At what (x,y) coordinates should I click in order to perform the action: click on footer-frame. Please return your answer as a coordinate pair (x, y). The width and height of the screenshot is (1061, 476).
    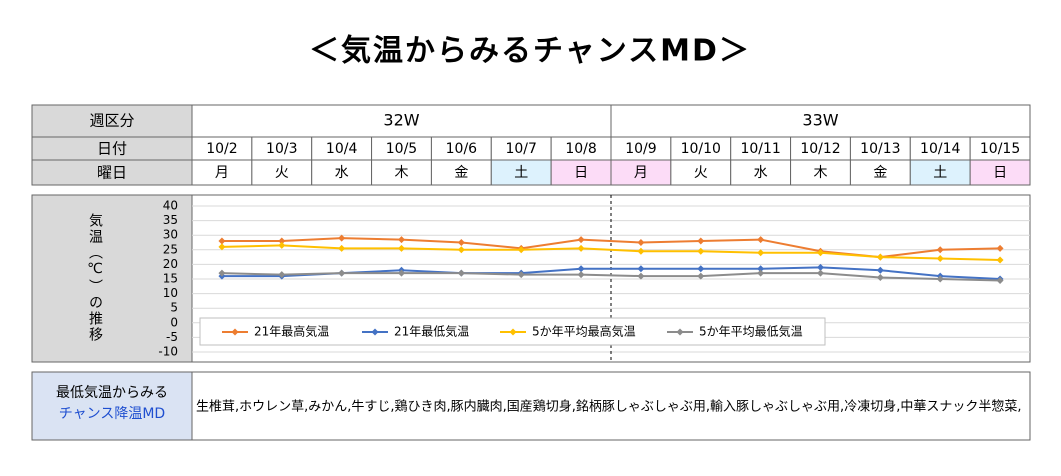
    Looking at the image, I should click on (611, 406).